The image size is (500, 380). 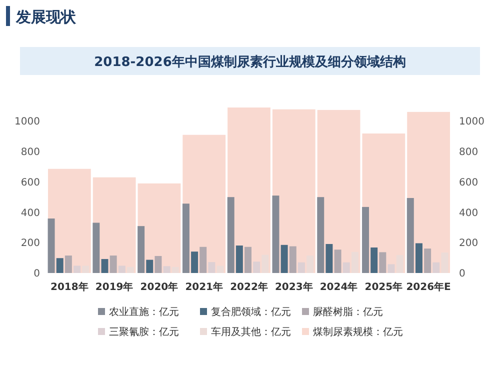 What do you see at coordinates (468, 182) in the screenshot?
I see `y2-tick-label: 600` at bounding box center [468, 182].